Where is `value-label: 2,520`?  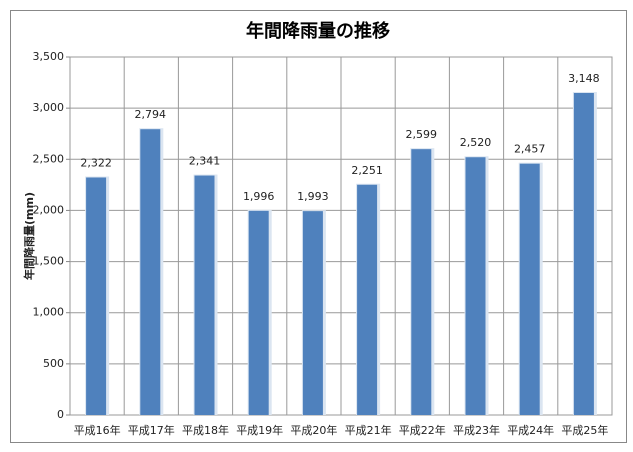
value-label: 2,520 is located at coordinates (476, 142).